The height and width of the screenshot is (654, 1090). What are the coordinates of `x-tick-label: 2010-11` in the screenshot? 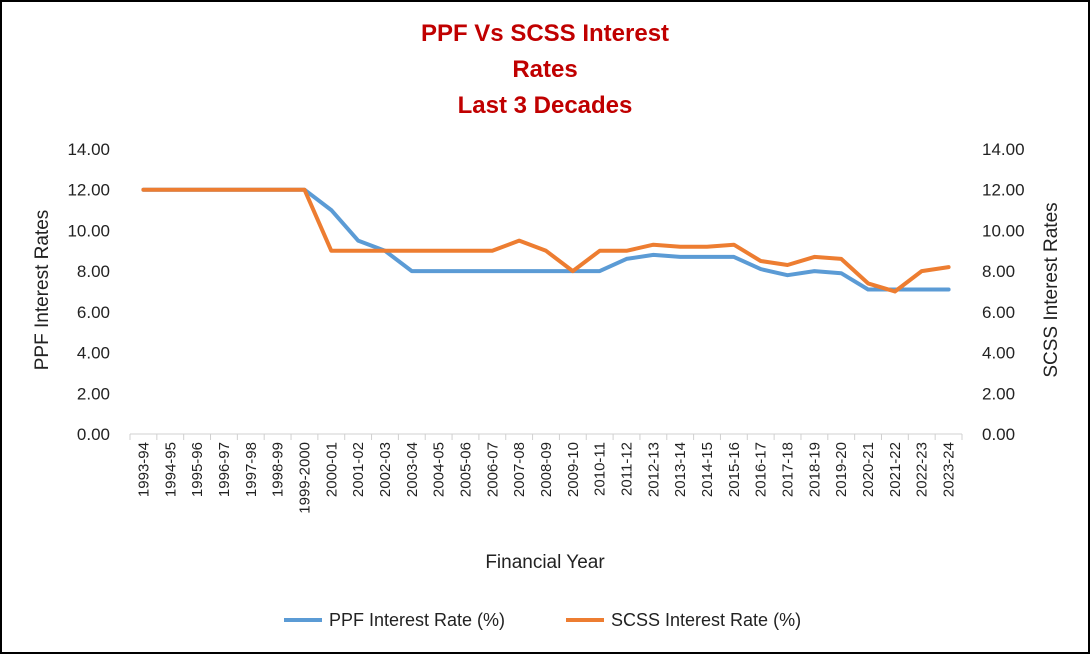 It's located at (600, 469).